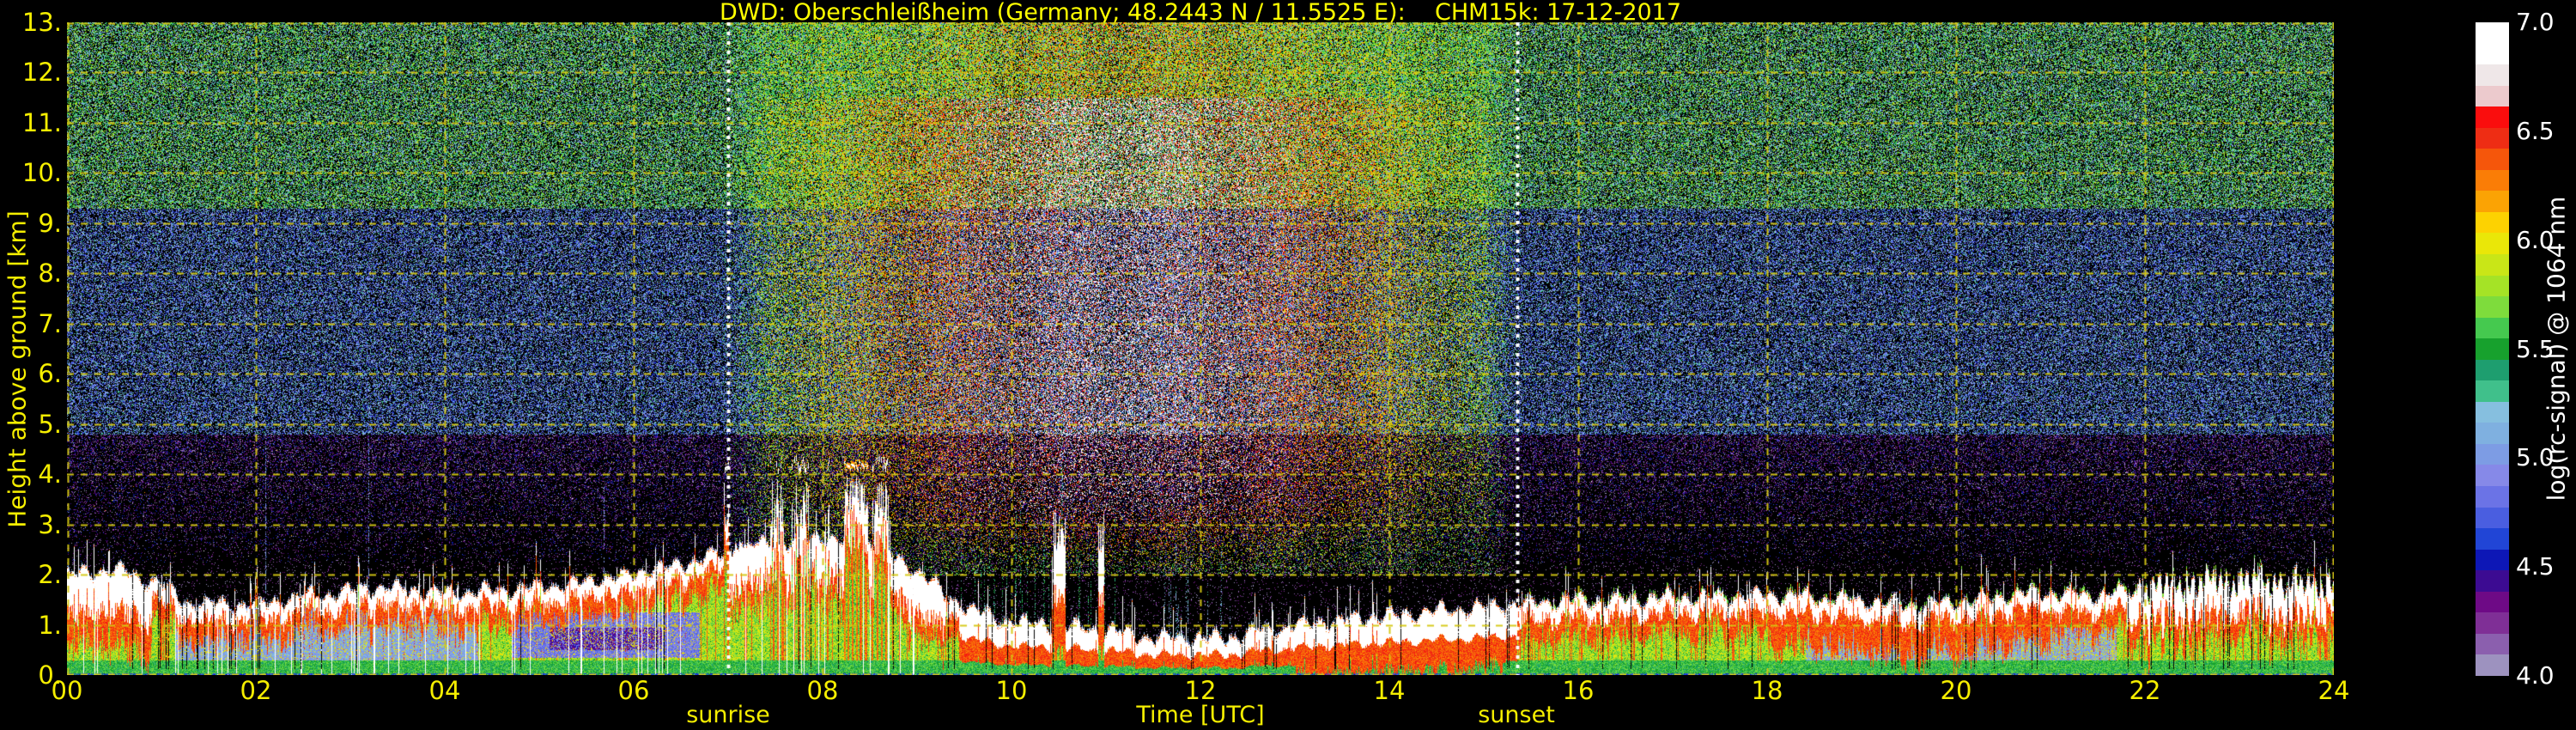 This screenshot has height=730, width=2576. What do you see at coordinates (2334, 690) in the screenshot?
I see `x-tick-label: 24` at bounding box center [2334, 690].